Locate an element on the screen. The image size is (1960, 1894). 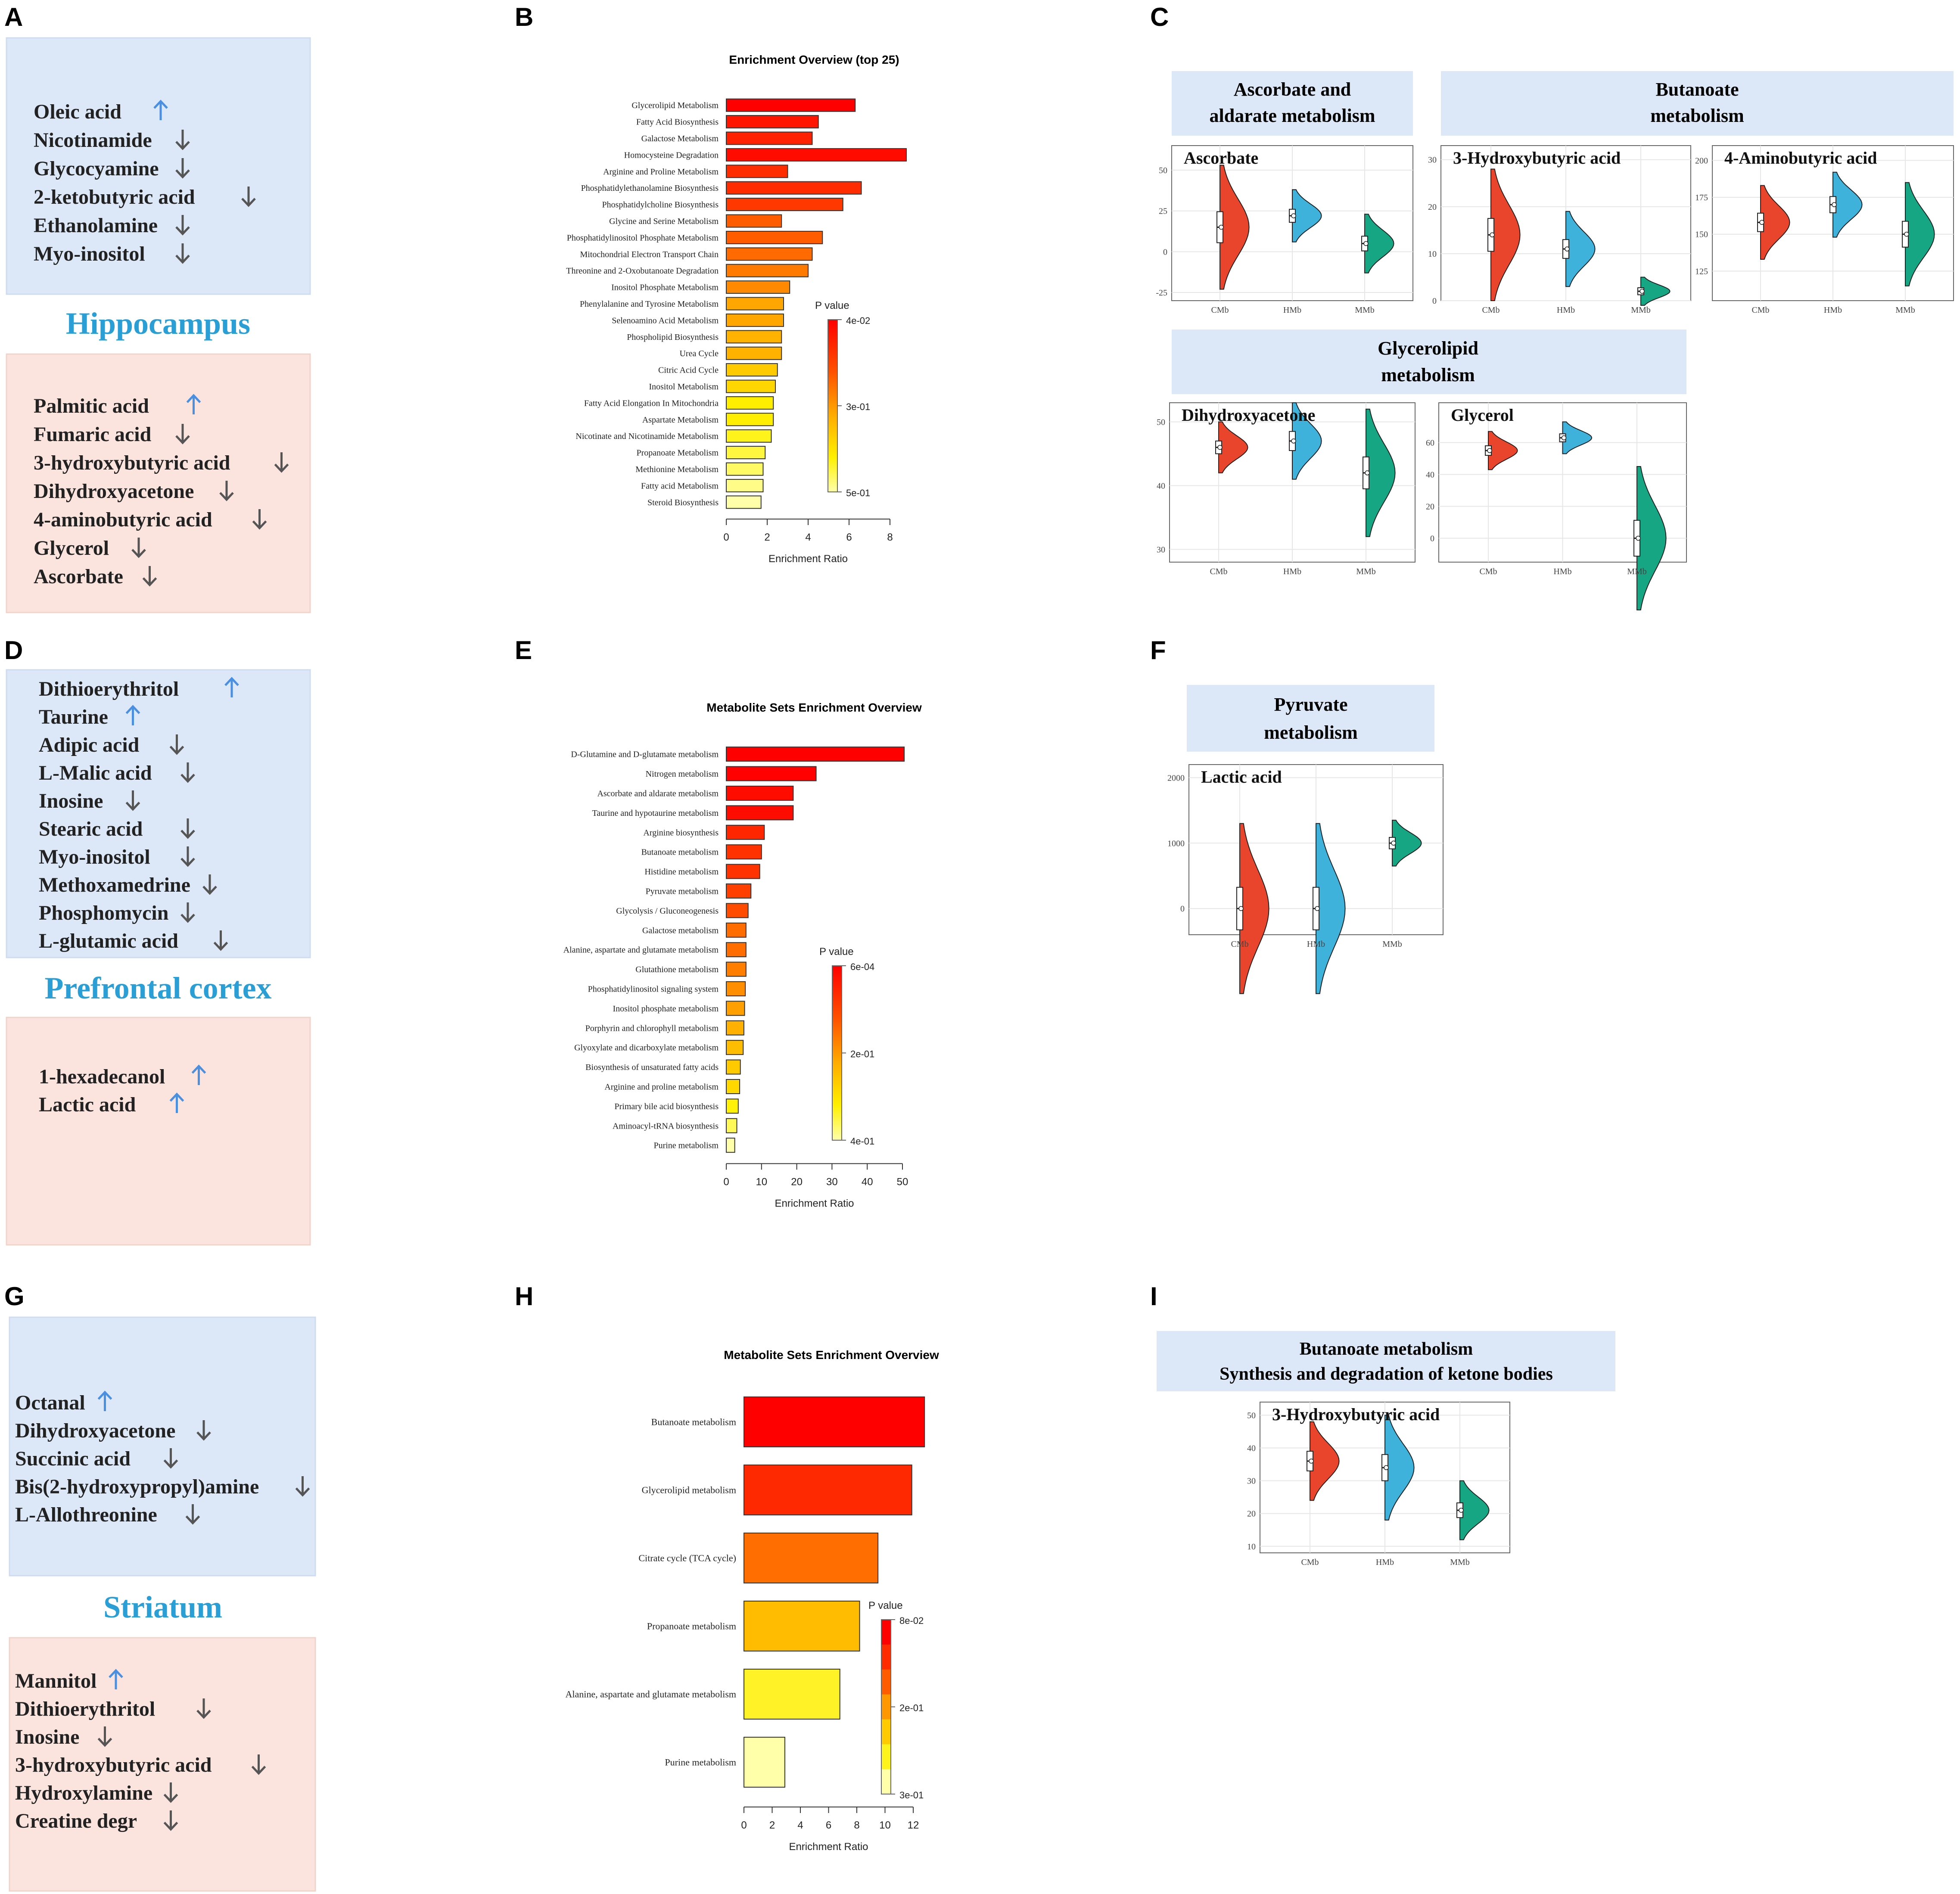
legend-label: 2e-01 is located at coordinates (912, 1708).